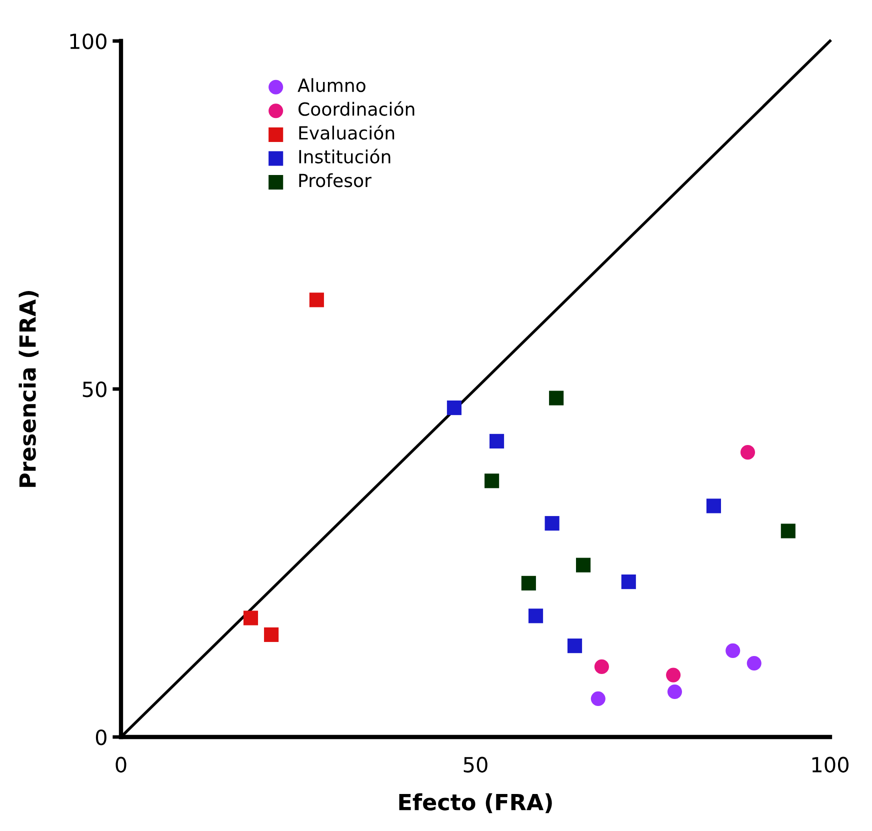  Describe the element at coordinates (94, 389) in the screenshot. I see `y-tick-label: 50` at that location.